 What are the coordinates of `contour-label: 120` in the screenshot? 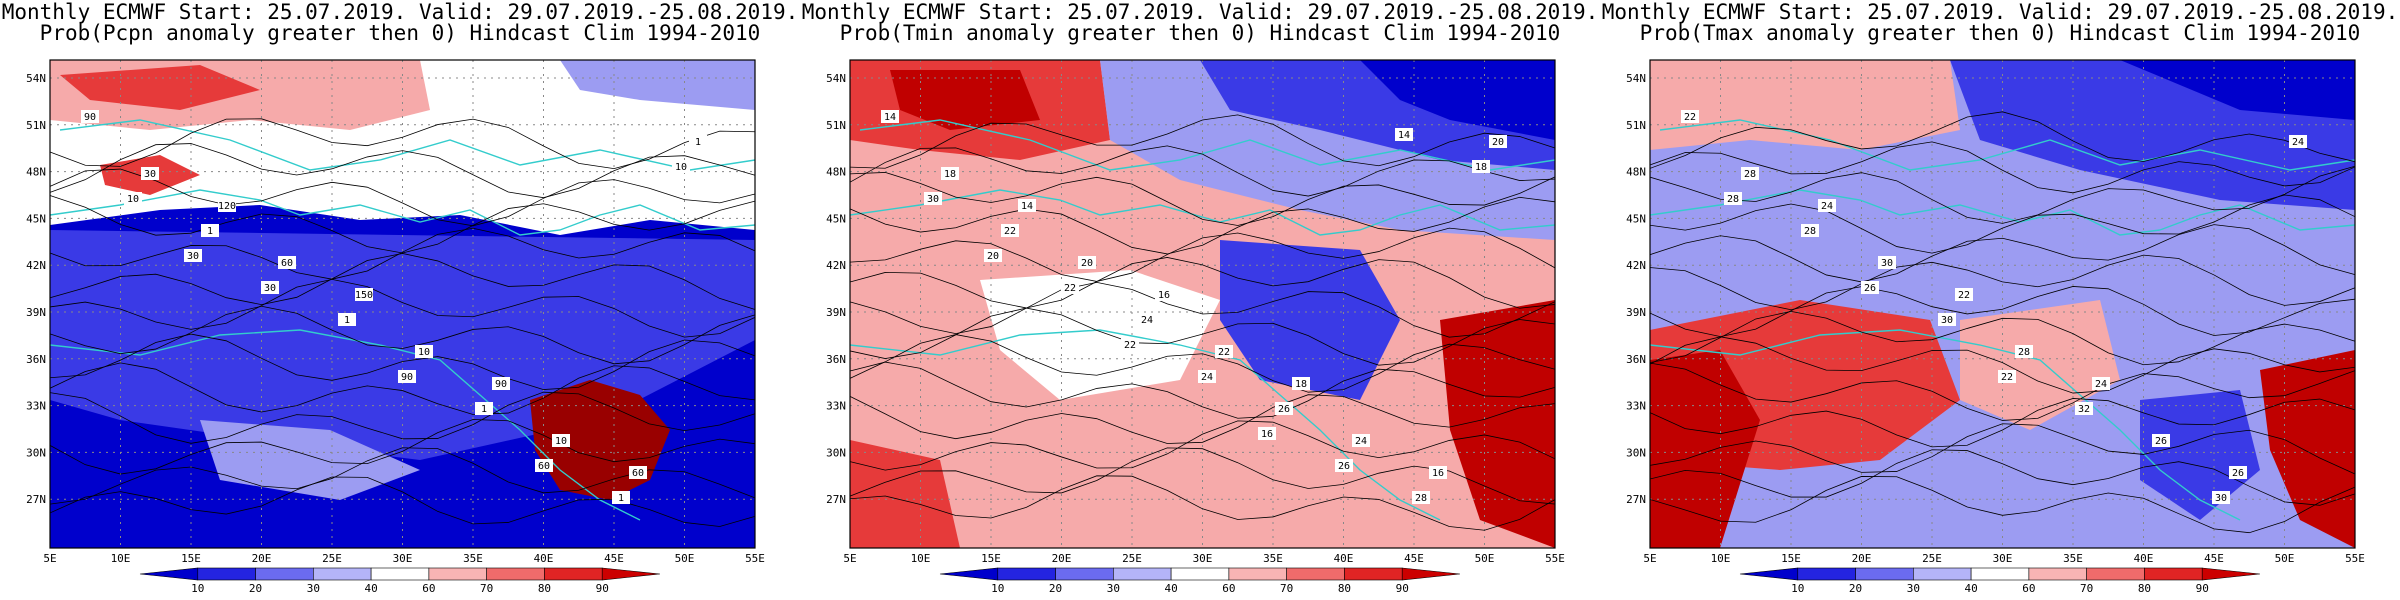 It's located at (227, 206).